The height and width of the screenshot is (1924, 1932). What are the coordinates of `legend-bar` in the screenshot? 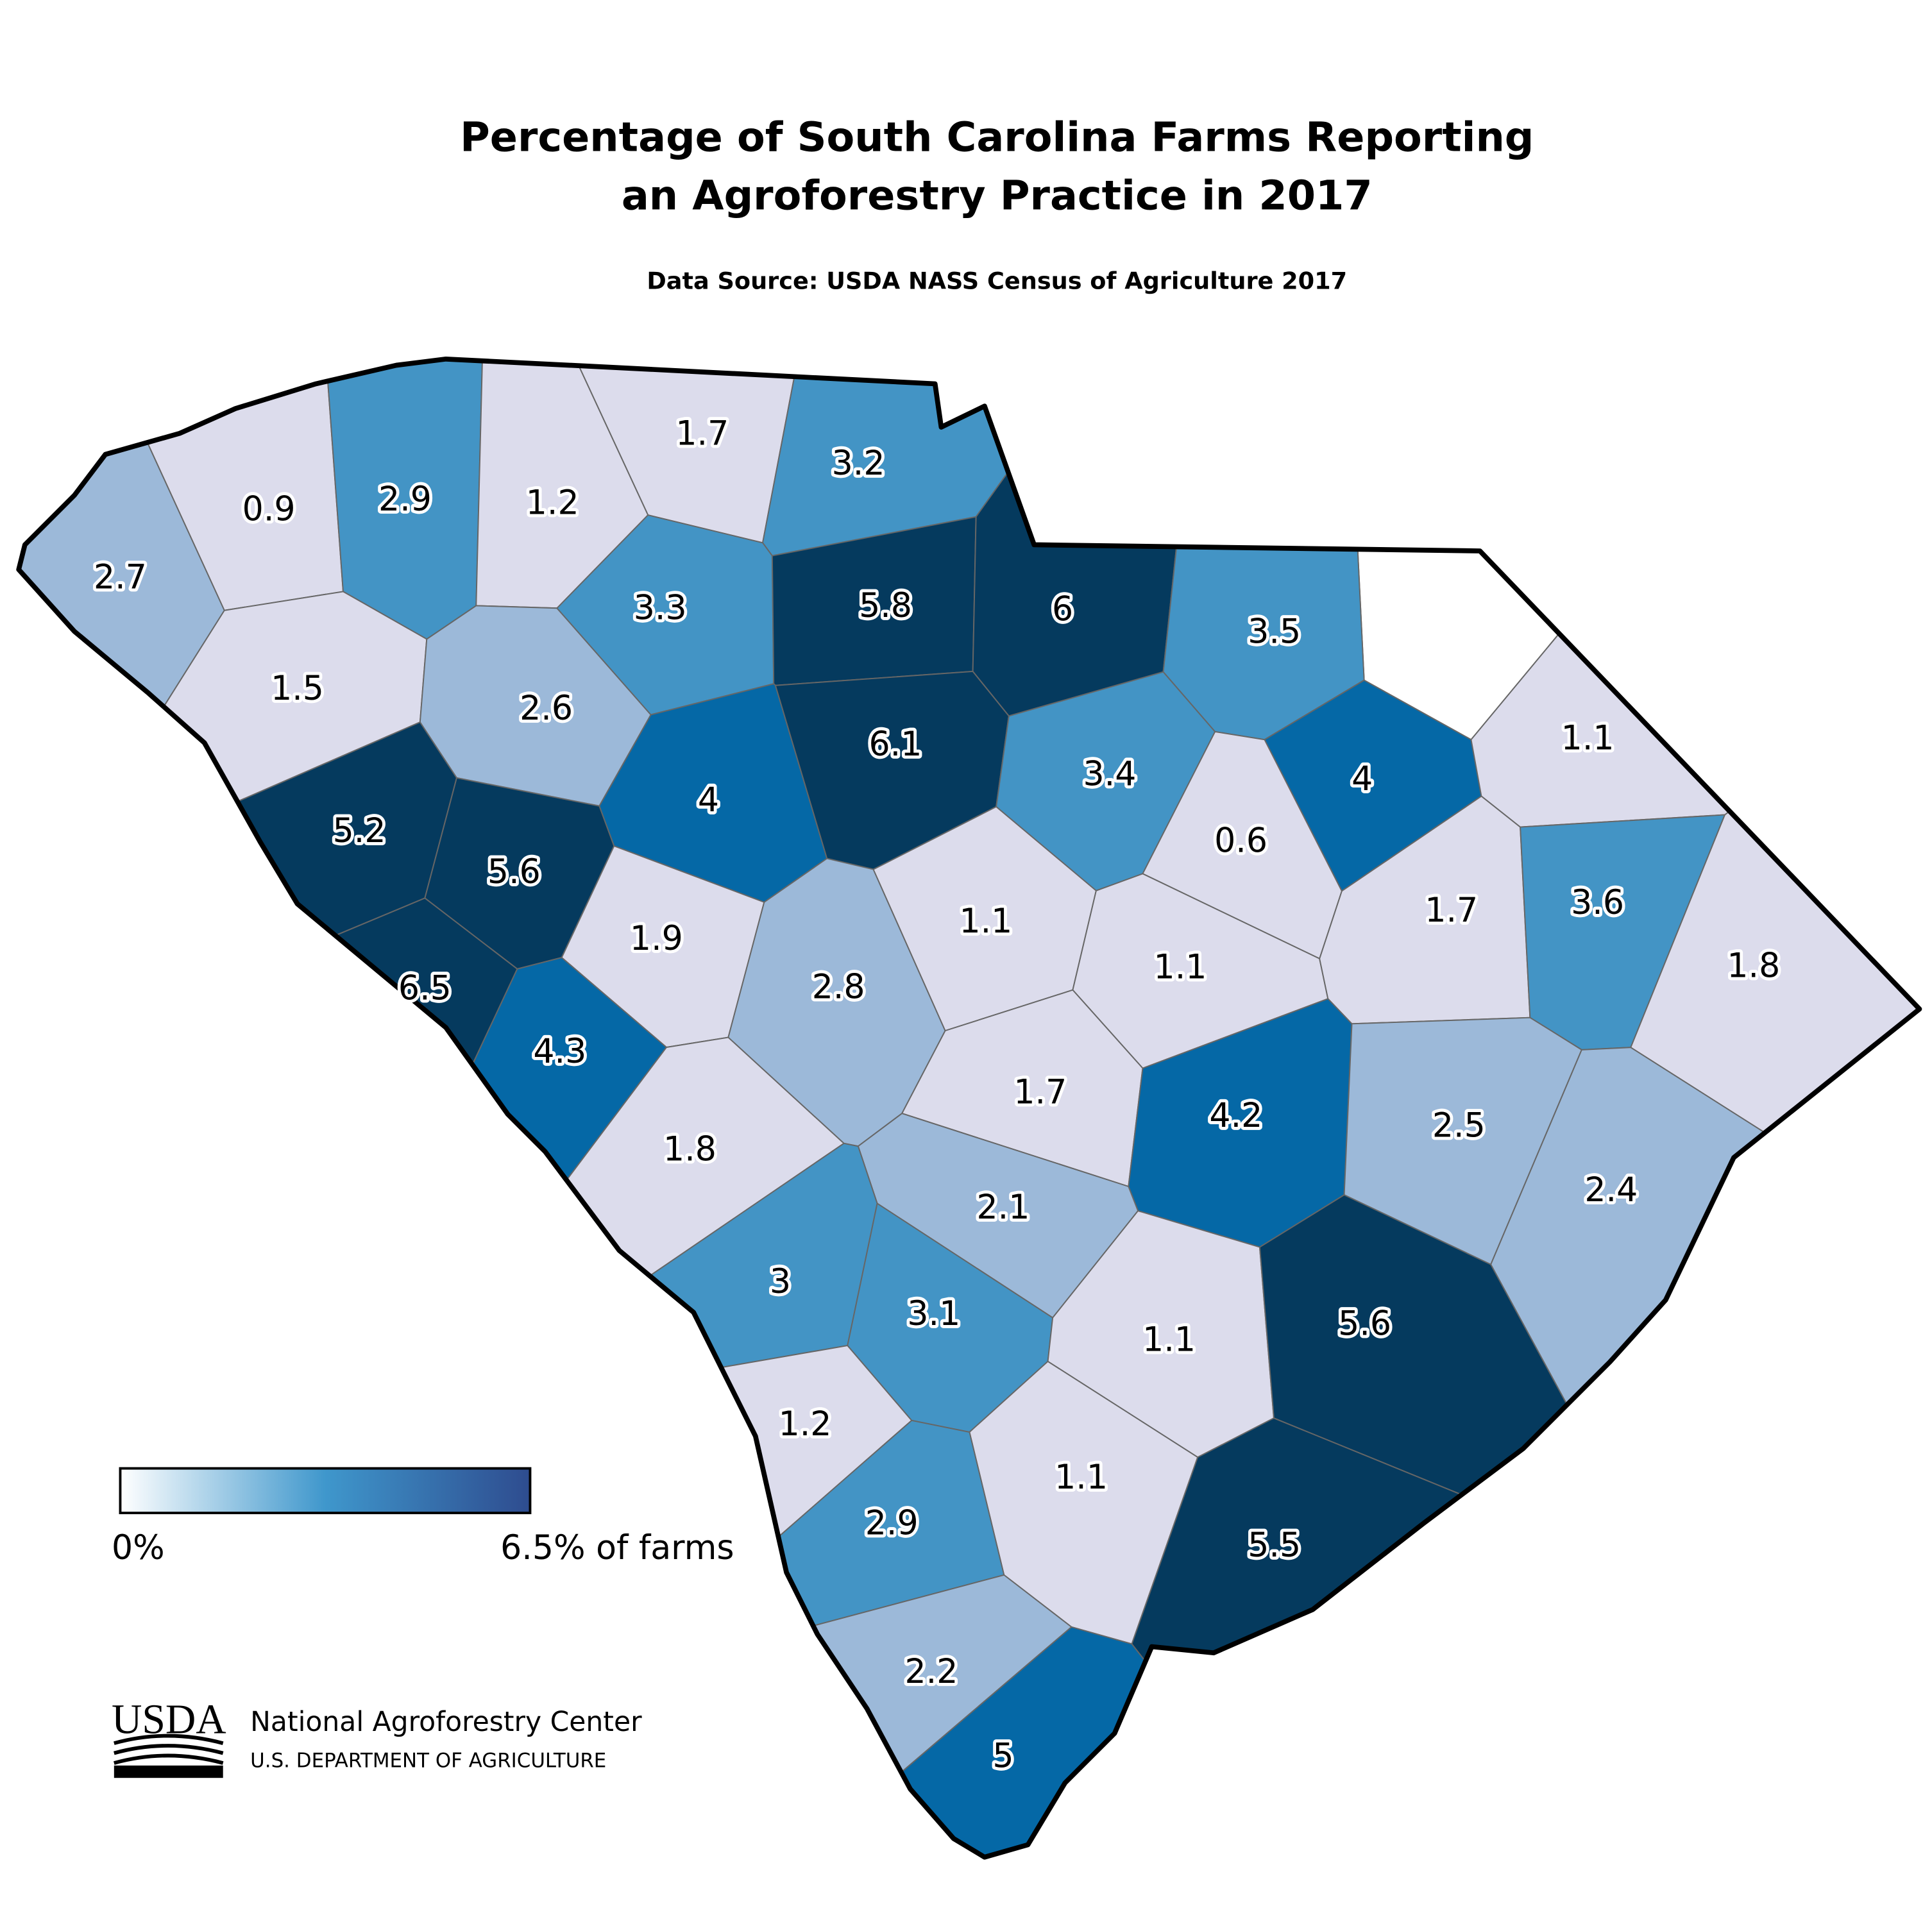 It's located at (325, 1491).